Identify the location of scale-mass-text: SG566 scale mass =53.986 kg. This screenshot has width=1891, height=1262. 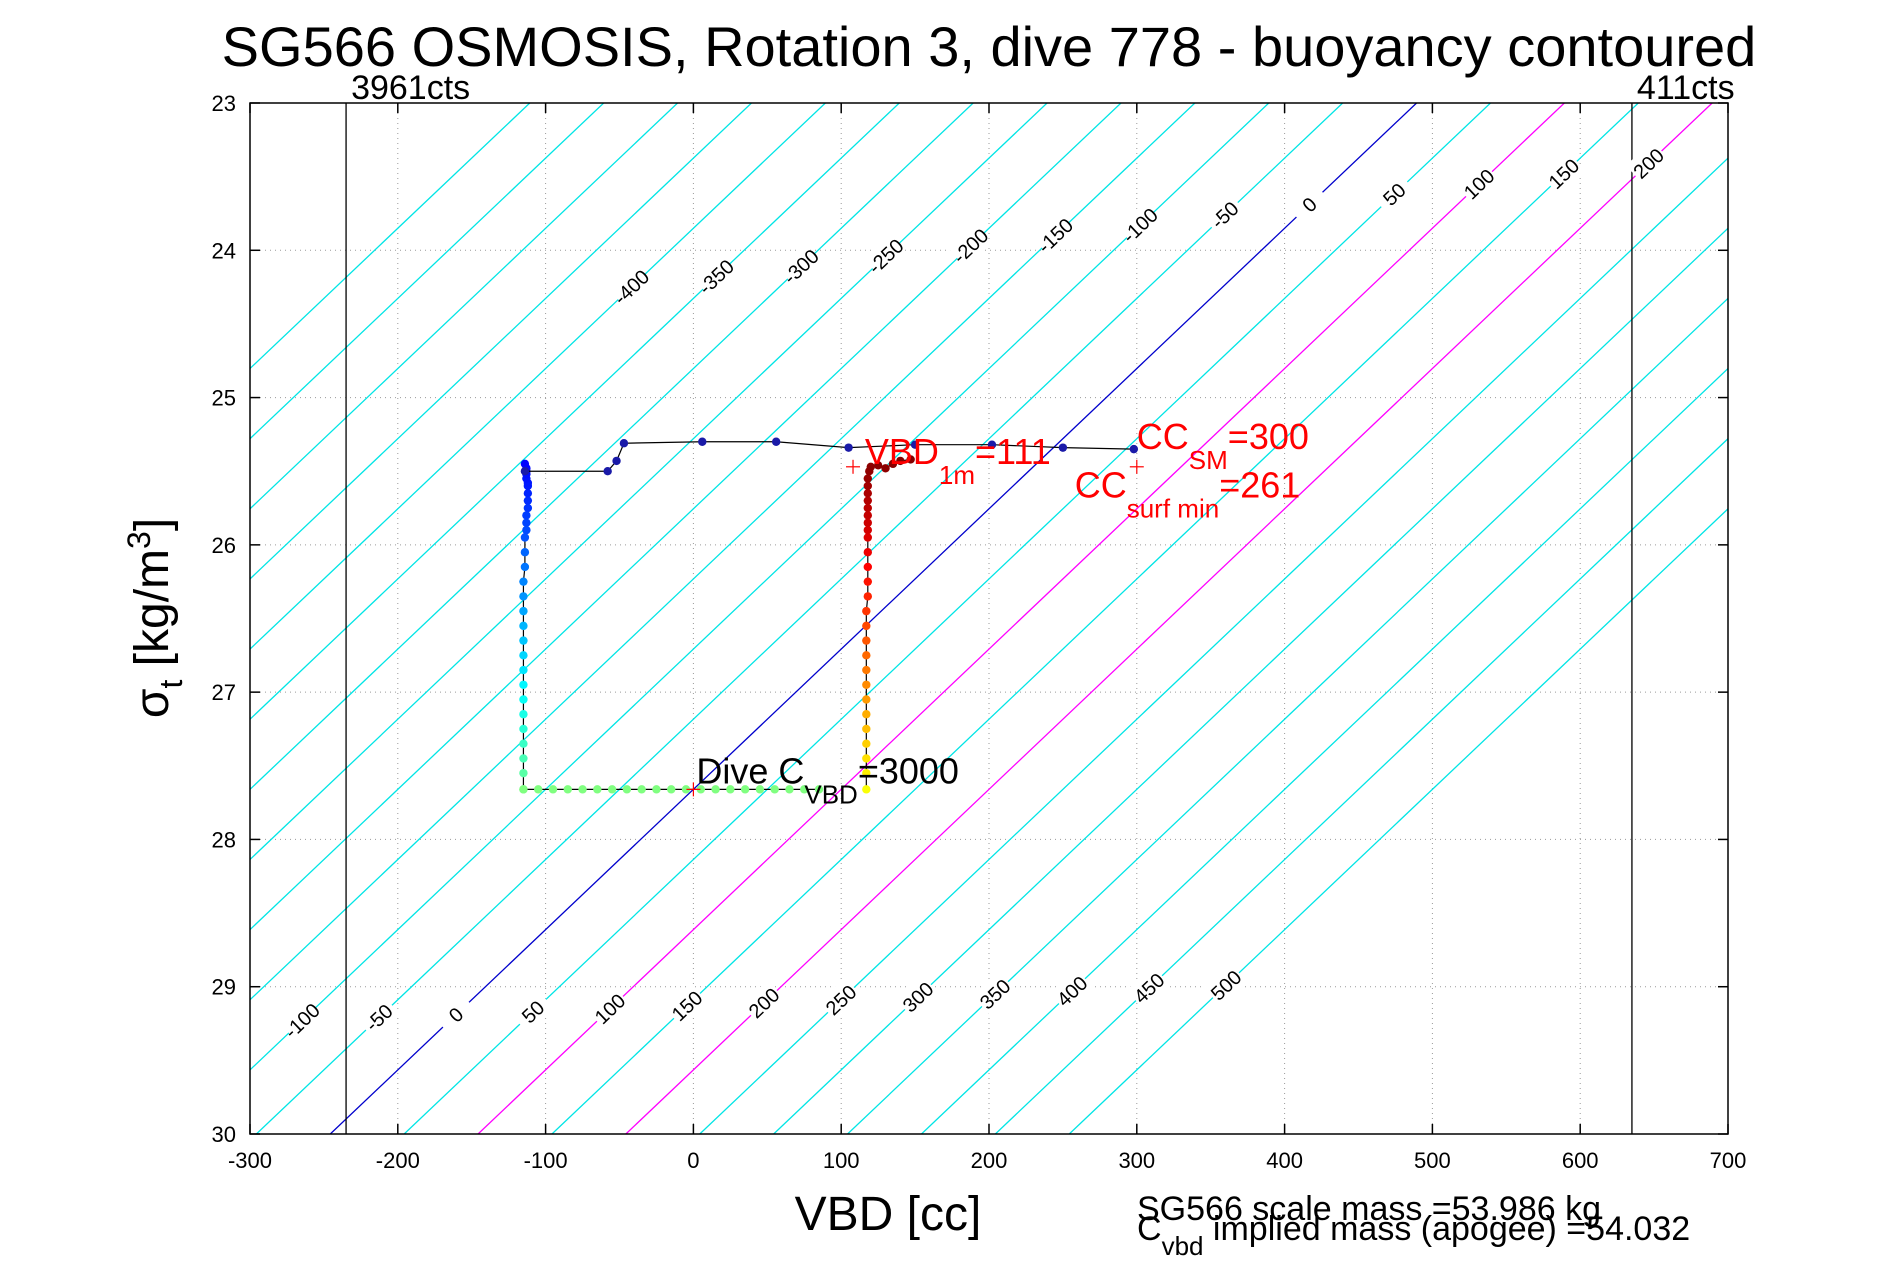
(1369, 1209).